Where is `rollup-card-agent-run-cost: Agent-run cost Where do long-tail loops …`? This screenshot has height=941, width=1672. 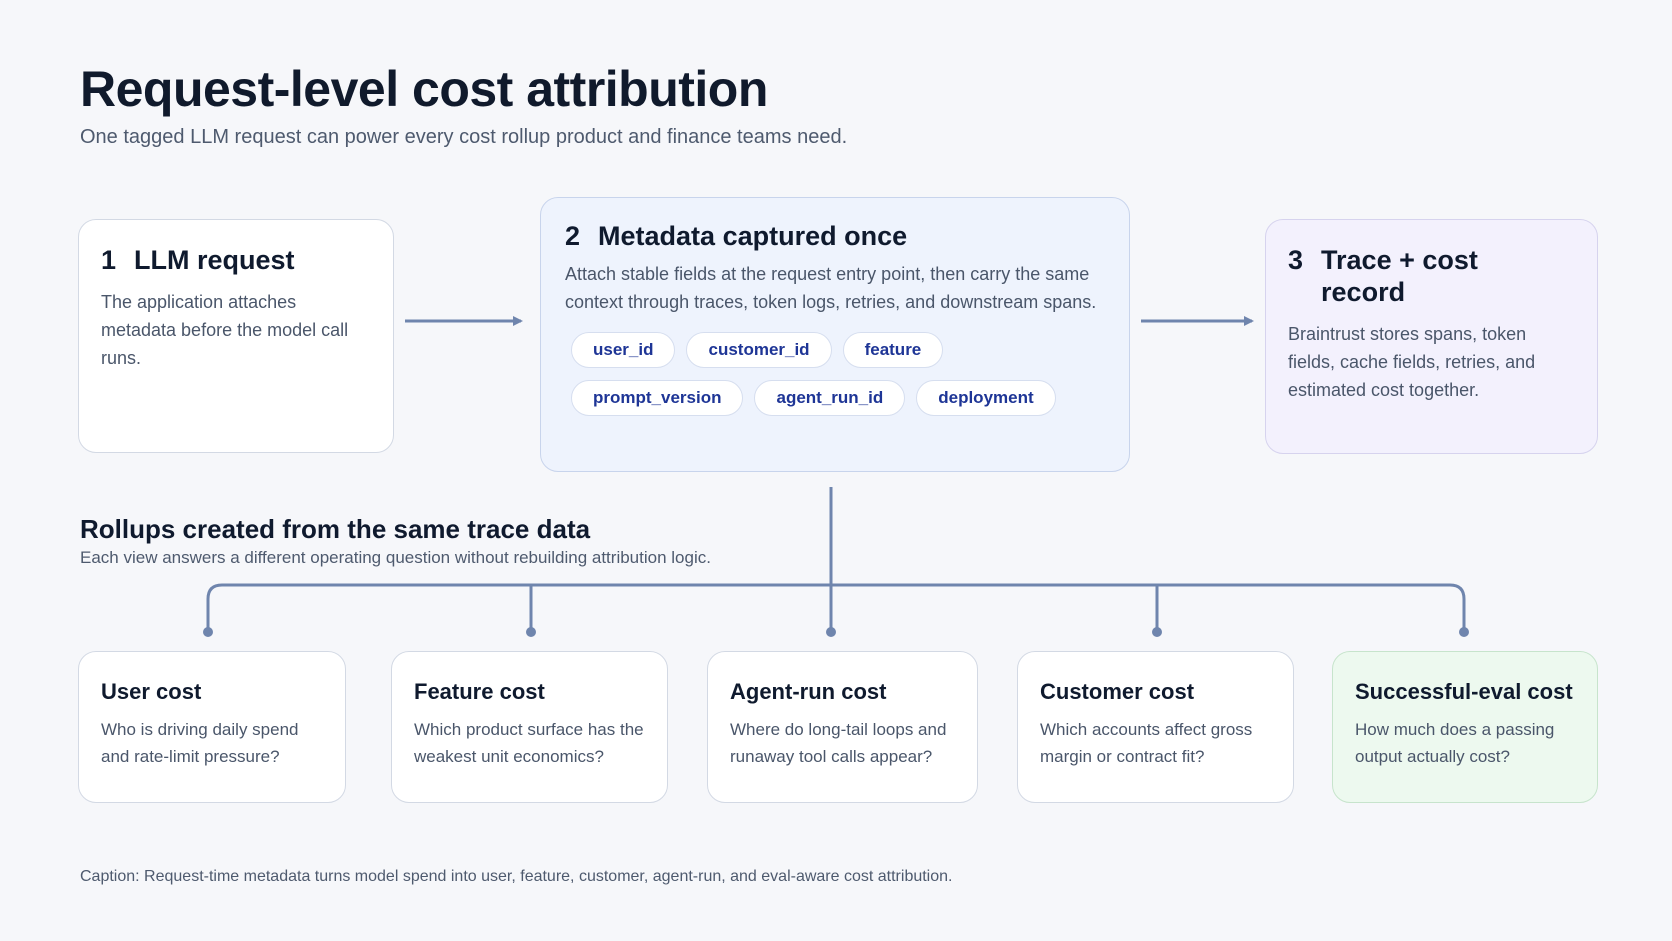
rollup-card-agent-run-cost: Agent-run cost Where do long-tail loops … is located at coordinates (842, 727).